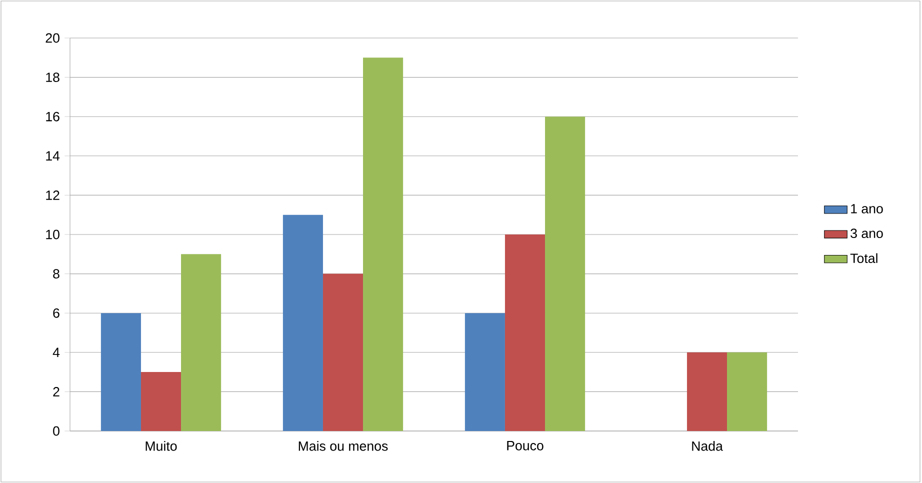  Describe the element at coordinates (53, 195) in the screenshot. I see `y-tick-label: 12` at that location.